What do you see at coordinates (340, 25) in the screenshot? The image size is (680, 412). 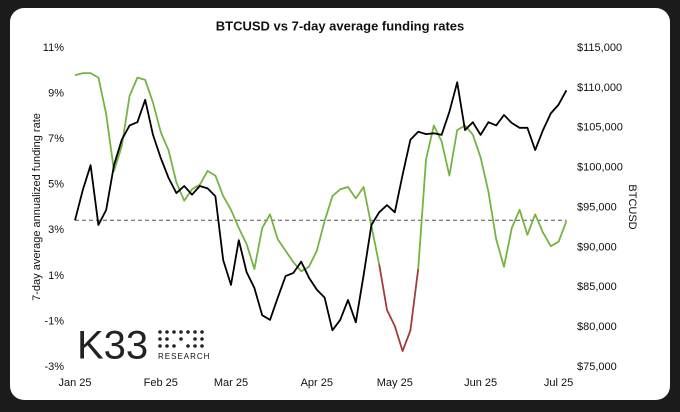 I see `chart-title: BTCUSD vs 7-day average funding rates` at bounding box center [340, 25].